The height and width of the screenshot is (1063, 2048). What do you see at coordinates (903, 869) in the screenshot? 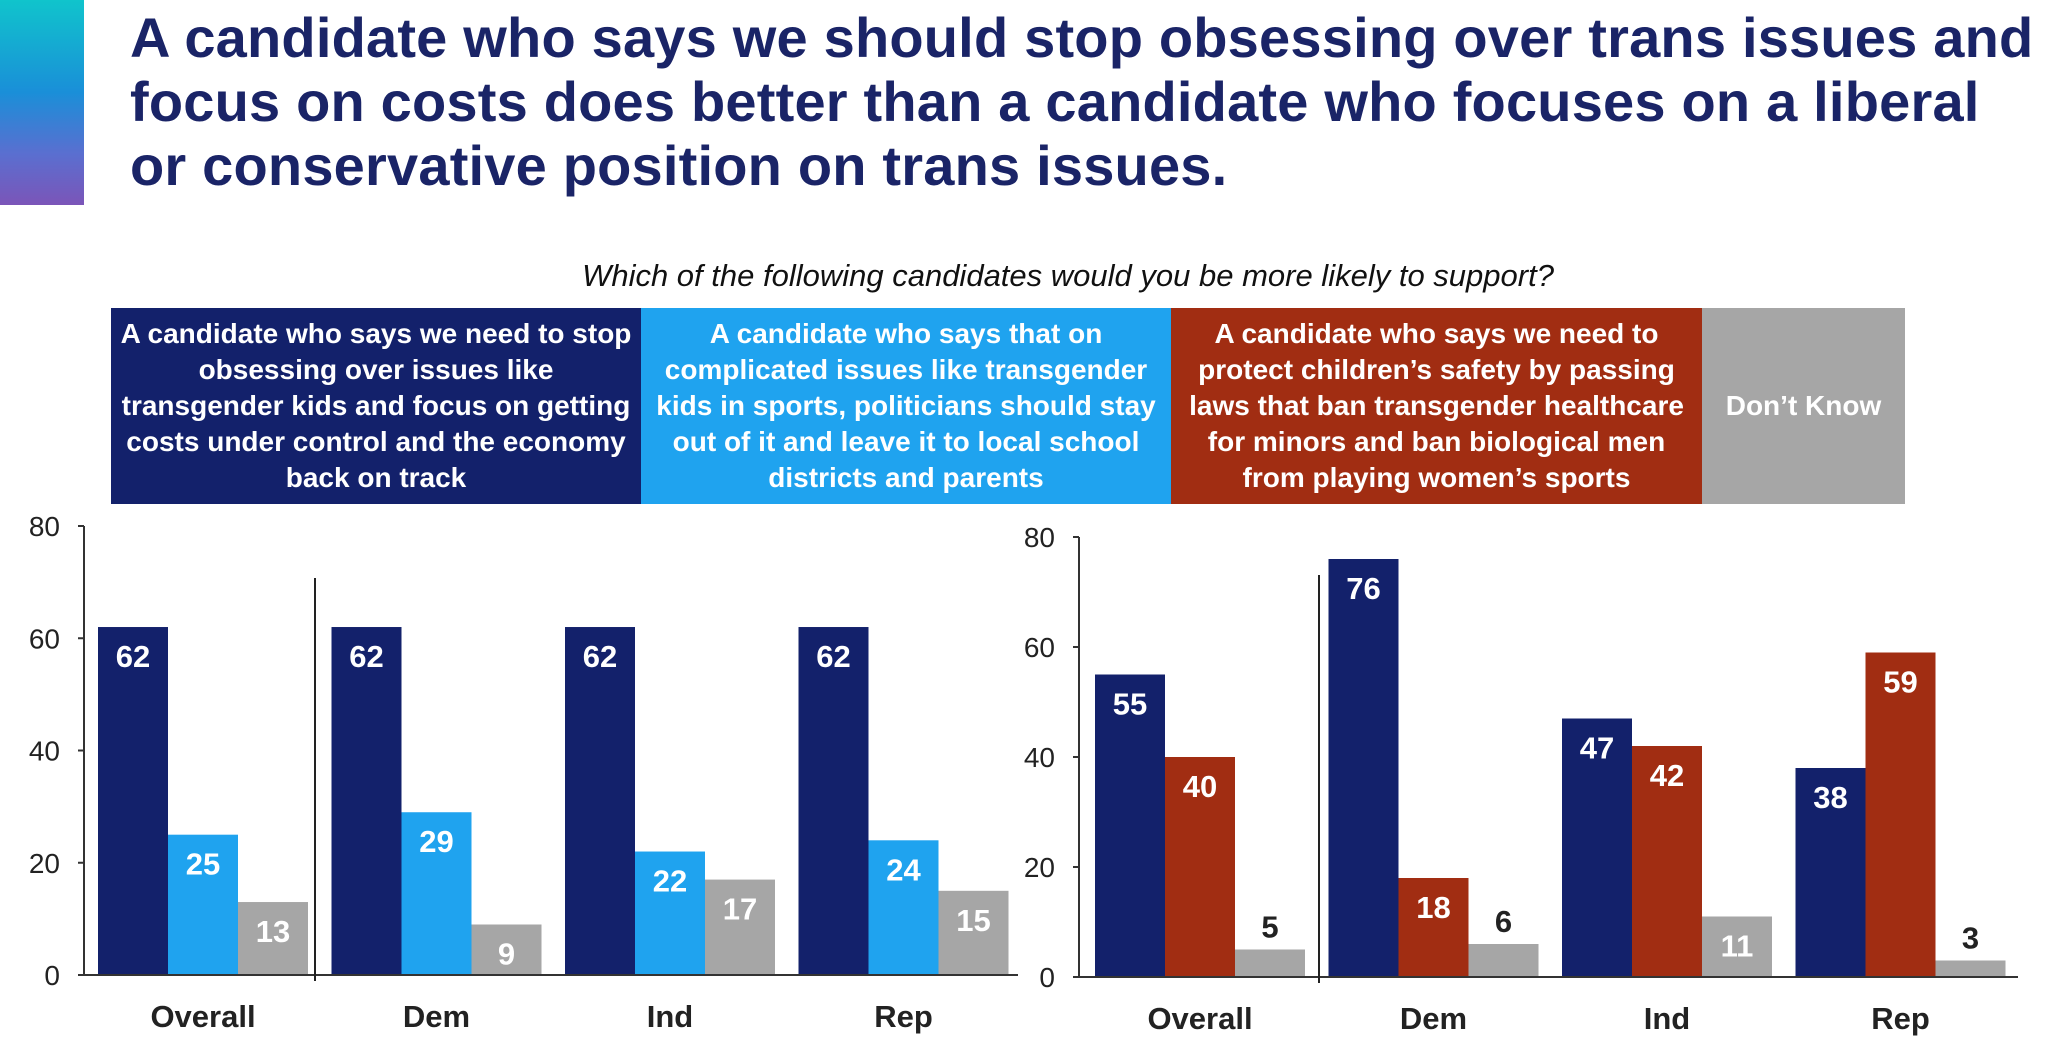
I see `chart-0-data-label: 24` at bounding box center [903, 869].